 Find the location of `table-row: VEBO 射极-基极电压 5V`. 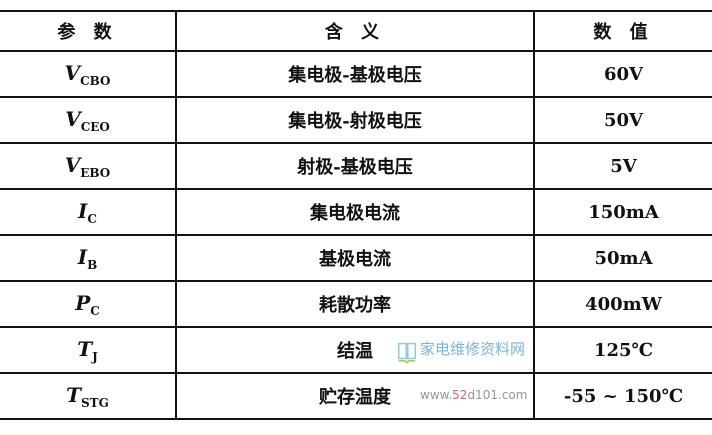

table-row: VEBO 射极-基极电压 5V is located at coordinates (356, 166).